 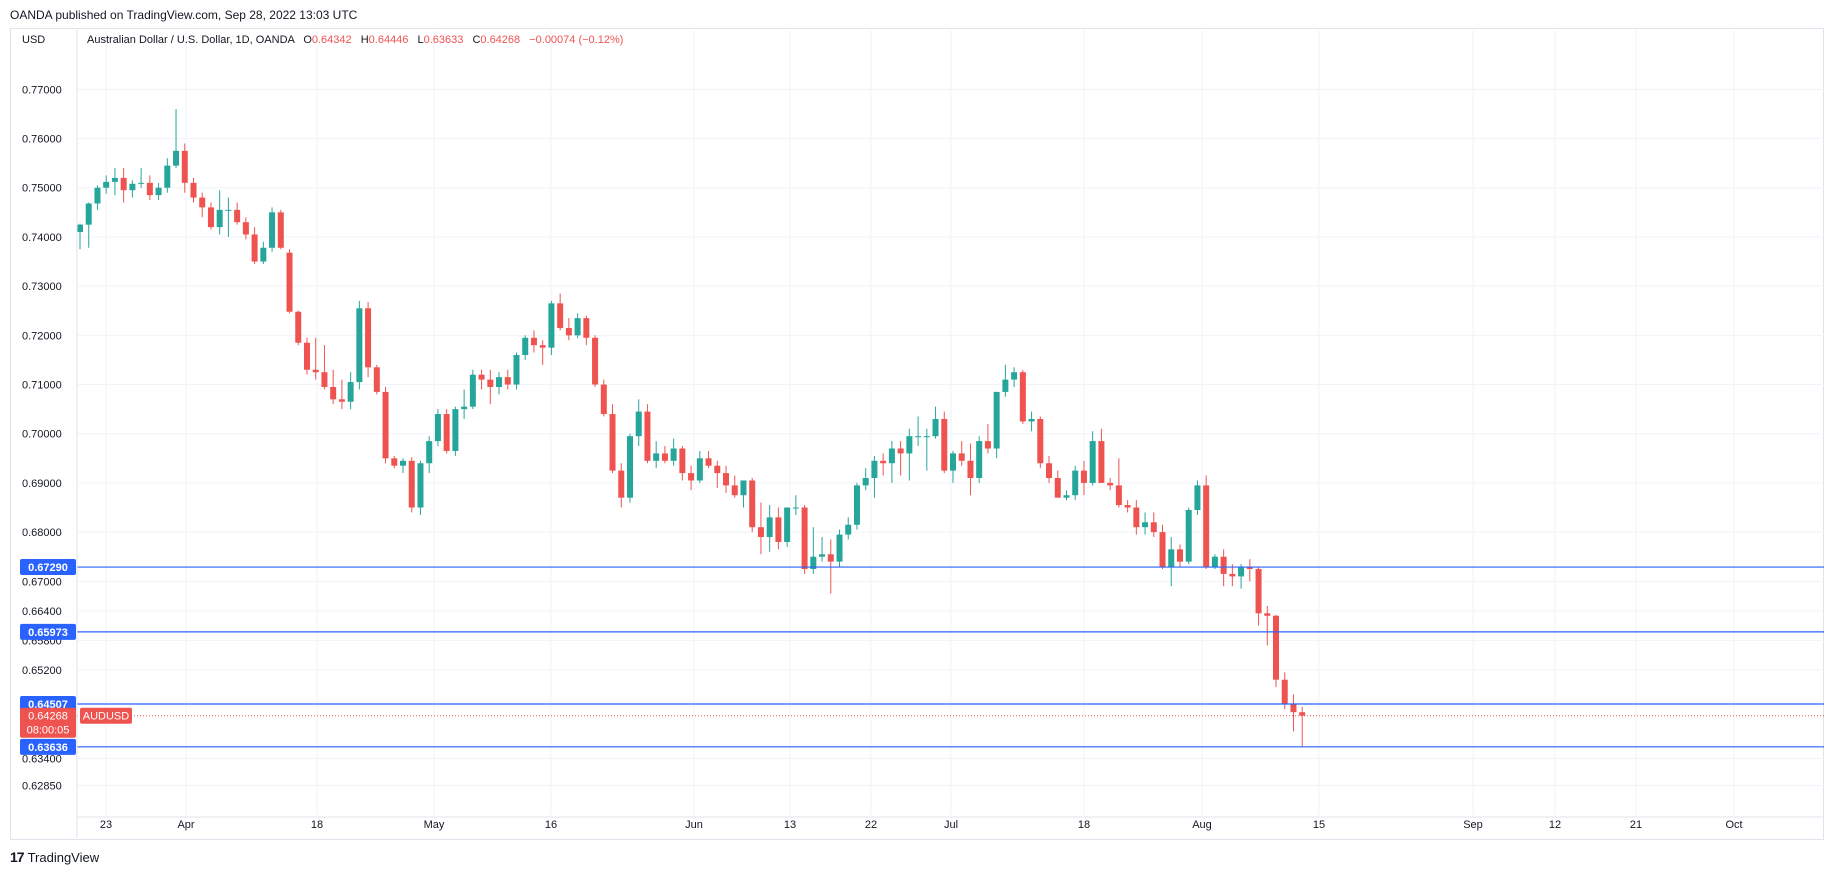 I want to click on horizontal-line-price-label: 0.67290, so click(x=48, y=568).